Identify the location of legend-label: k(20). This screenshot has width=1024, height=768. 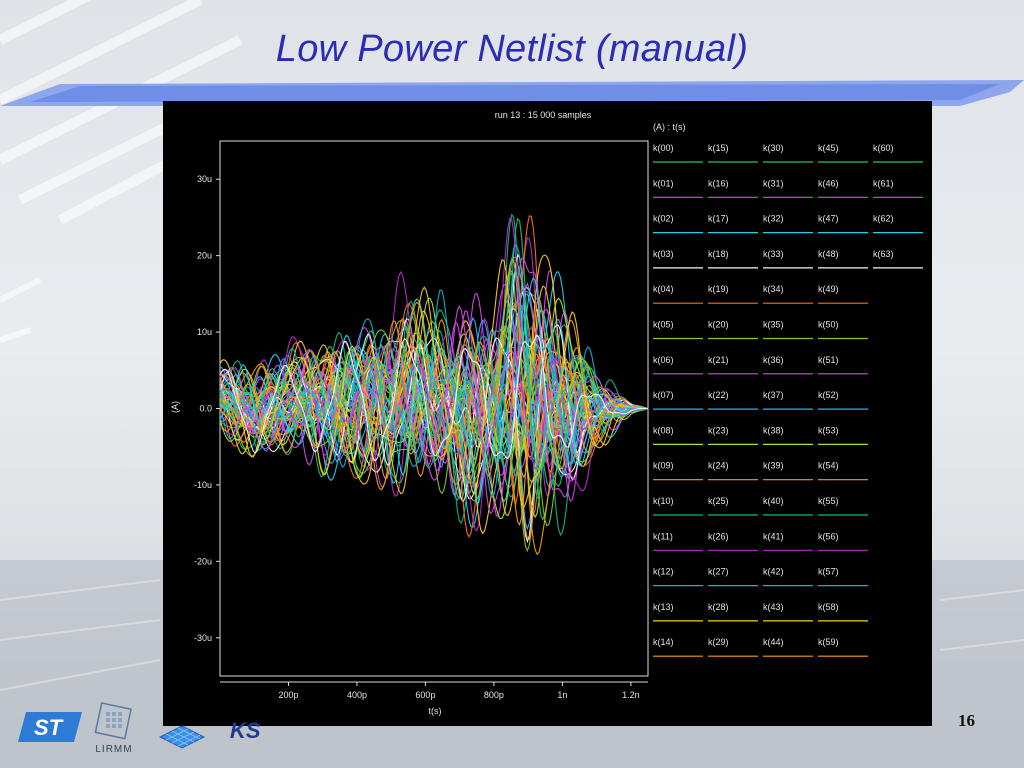
(718, 325).